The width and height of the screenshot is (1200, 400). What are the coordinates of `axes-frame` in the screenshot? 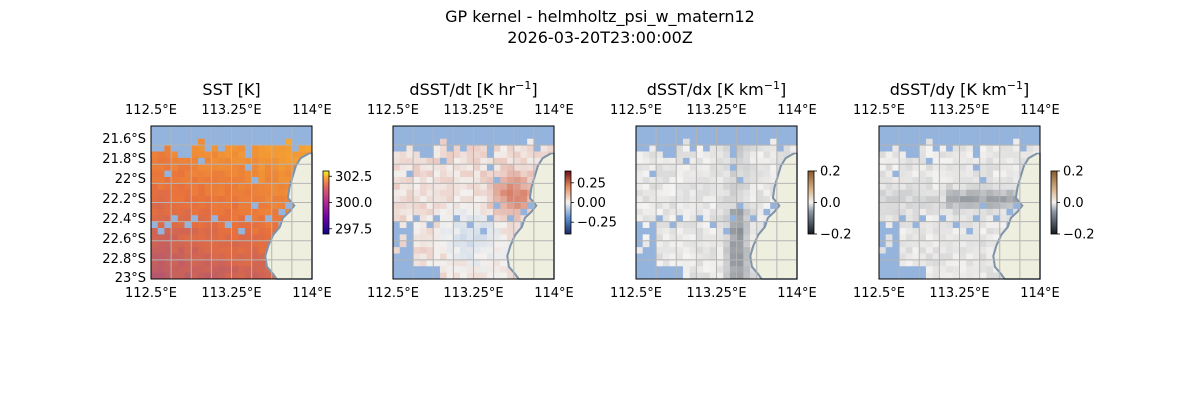 It's located at (716, 202).